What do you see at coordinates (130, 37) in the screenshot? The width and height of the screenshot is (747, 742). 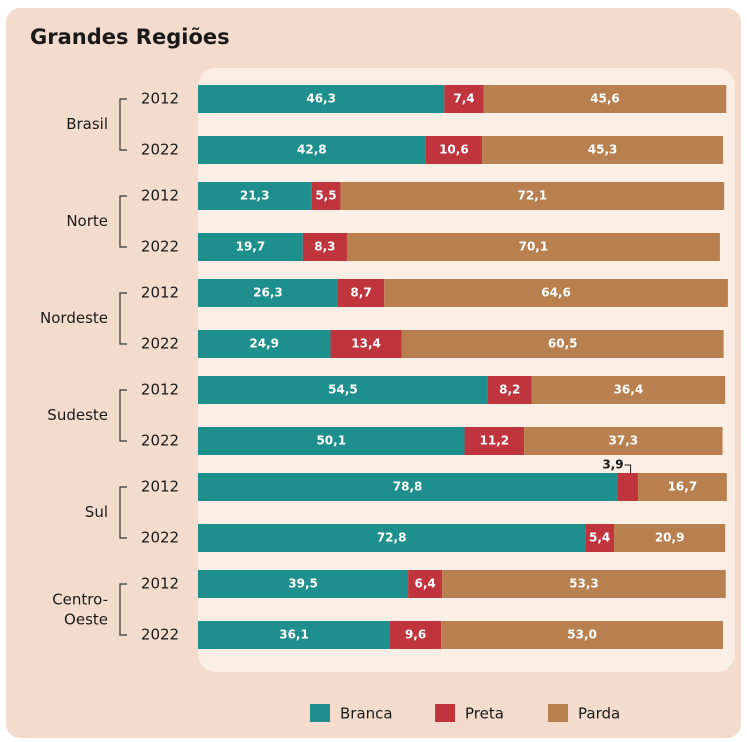 I see `chart-title: Grandes Regiões` at bounding box center [130, 37].